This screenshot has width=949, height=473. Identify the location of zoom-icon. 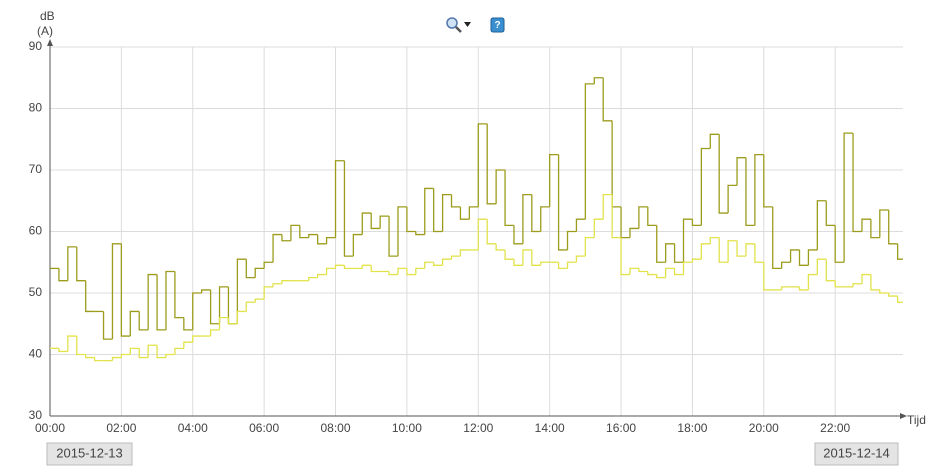
(458, 25).